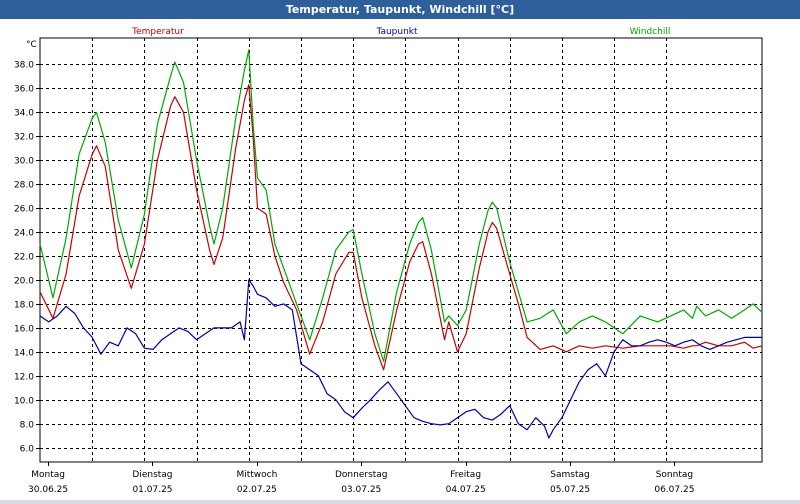 The height and width of the screenshot is (504, 800). I want to click on y-tick-label: 6.0, so click(27, 450).